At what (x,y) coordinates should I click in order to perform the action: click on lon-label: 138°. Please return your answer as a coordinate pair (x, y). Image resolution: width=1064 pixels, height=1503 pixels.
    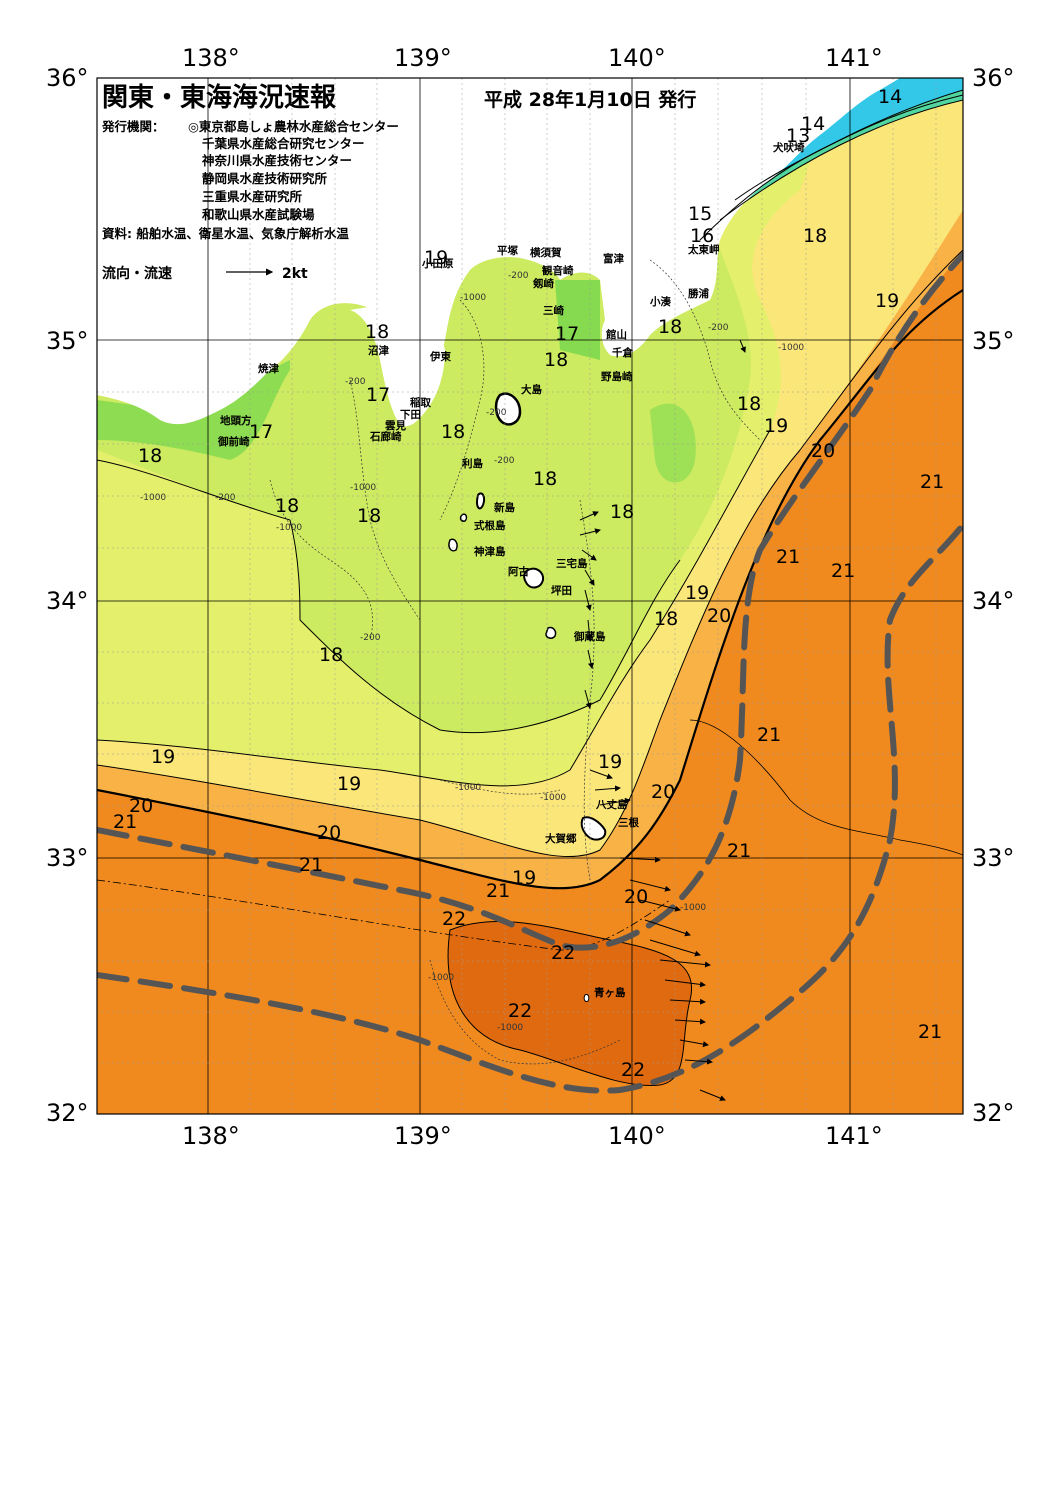
    Looking at the image, I should click on (211, 1136).